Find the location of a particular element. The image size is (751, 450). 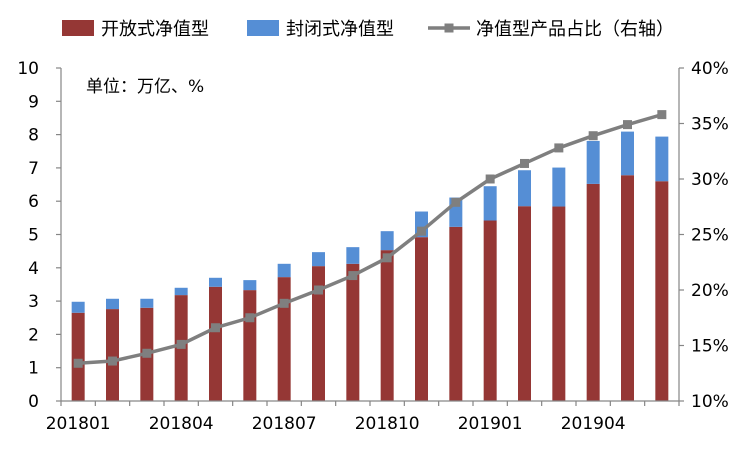

x-tick-label: 201810 is located at coordinates (387, 424).